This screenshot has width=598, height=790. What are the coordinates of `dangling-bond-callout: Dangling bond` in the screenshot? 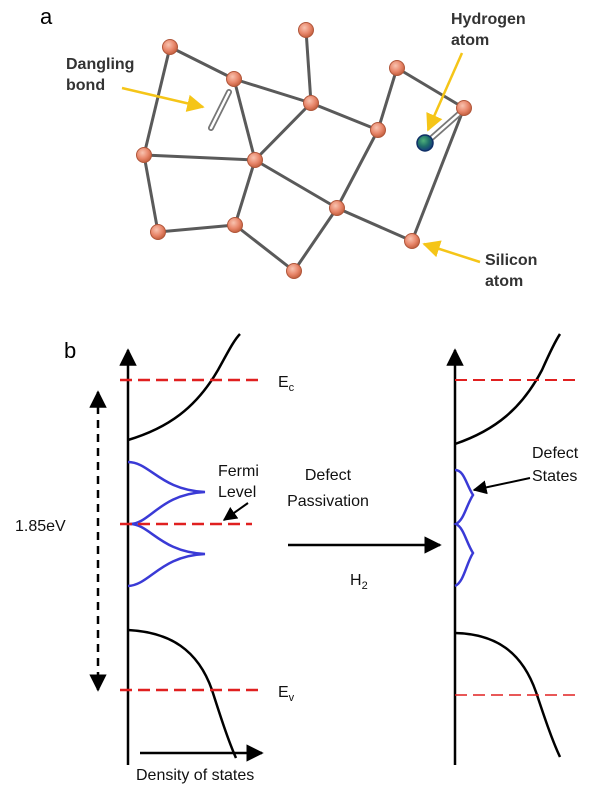 It's located at (135, 84).